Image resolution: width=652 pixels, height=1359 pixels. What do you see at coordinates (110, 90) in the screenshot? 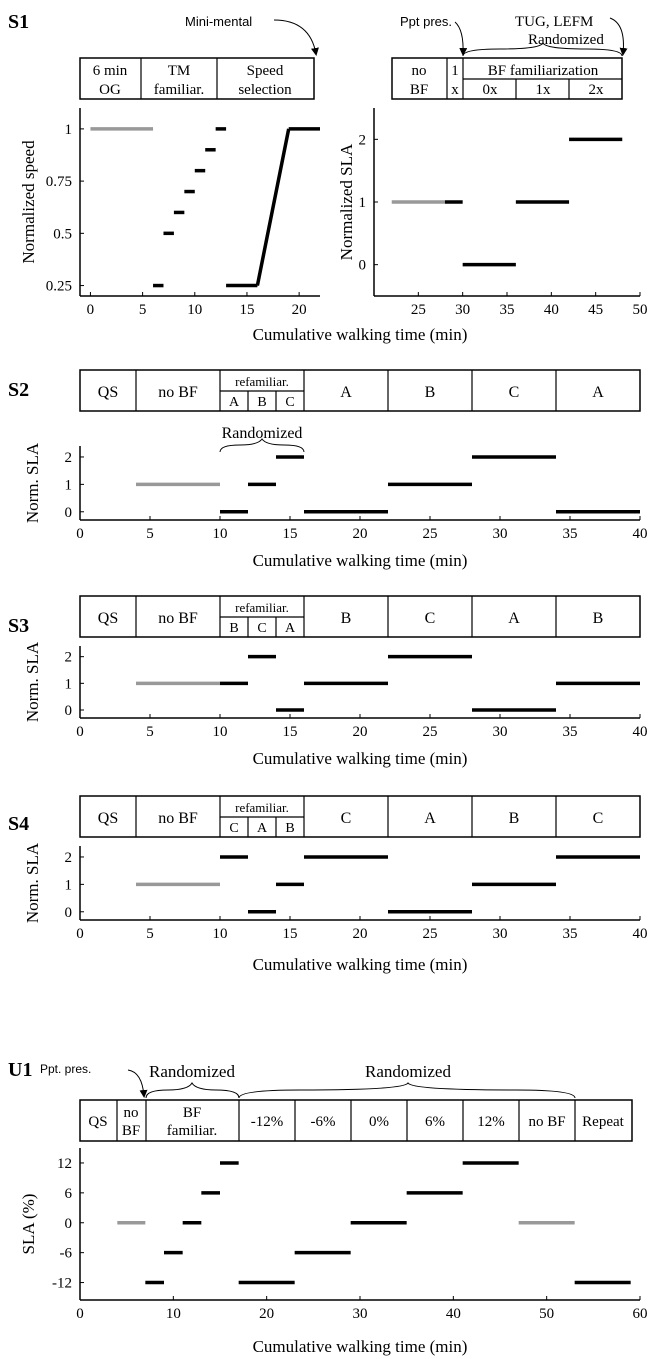
I see `timeline-s1-og-bottom: OG` at bounding box center [110, 90].